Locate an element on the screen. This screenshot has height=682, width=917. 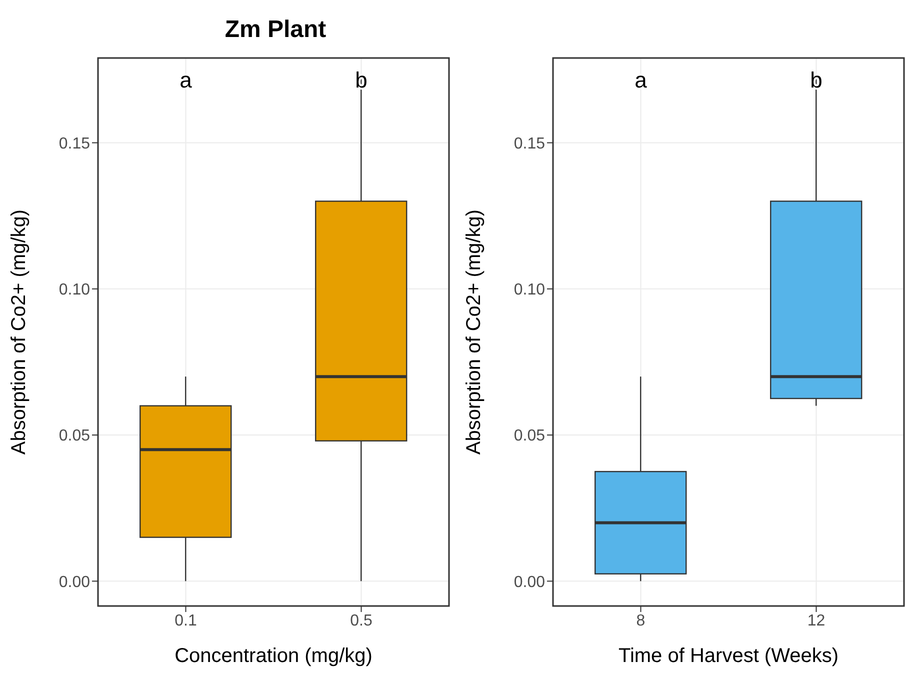
x-tick-label: 0.5 is located at coordinates (361, 621).